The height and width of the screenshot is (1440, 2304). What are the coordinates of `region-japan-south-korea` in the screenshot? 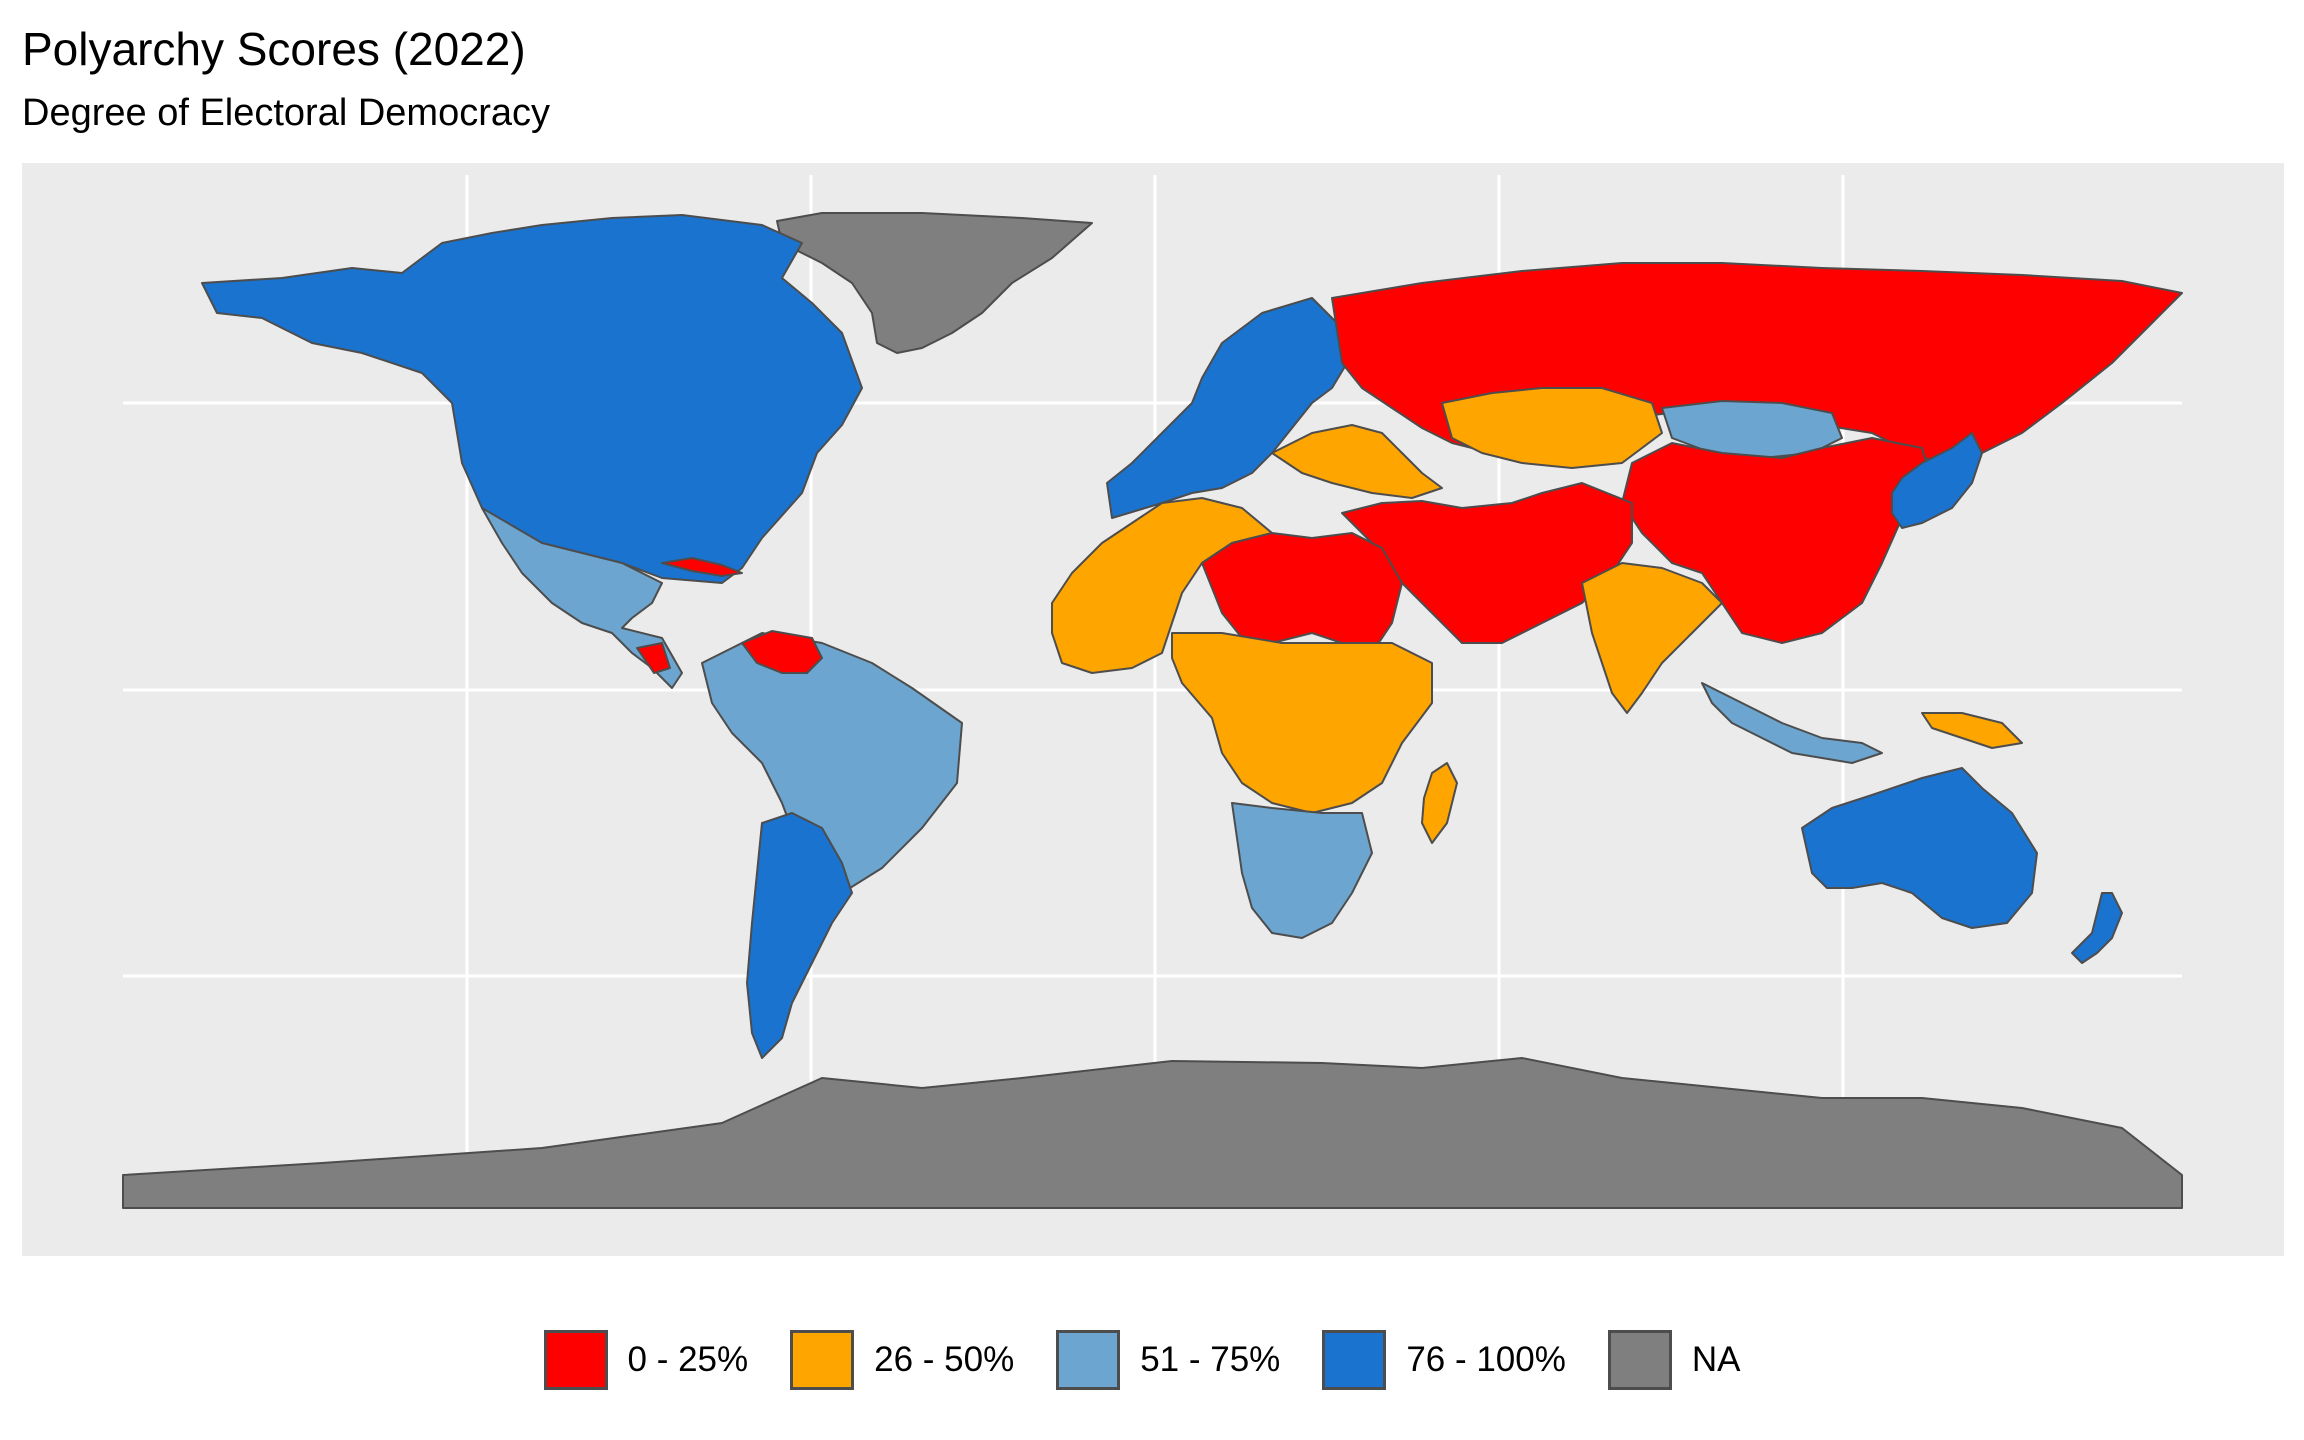 It's located at (1937, 480).